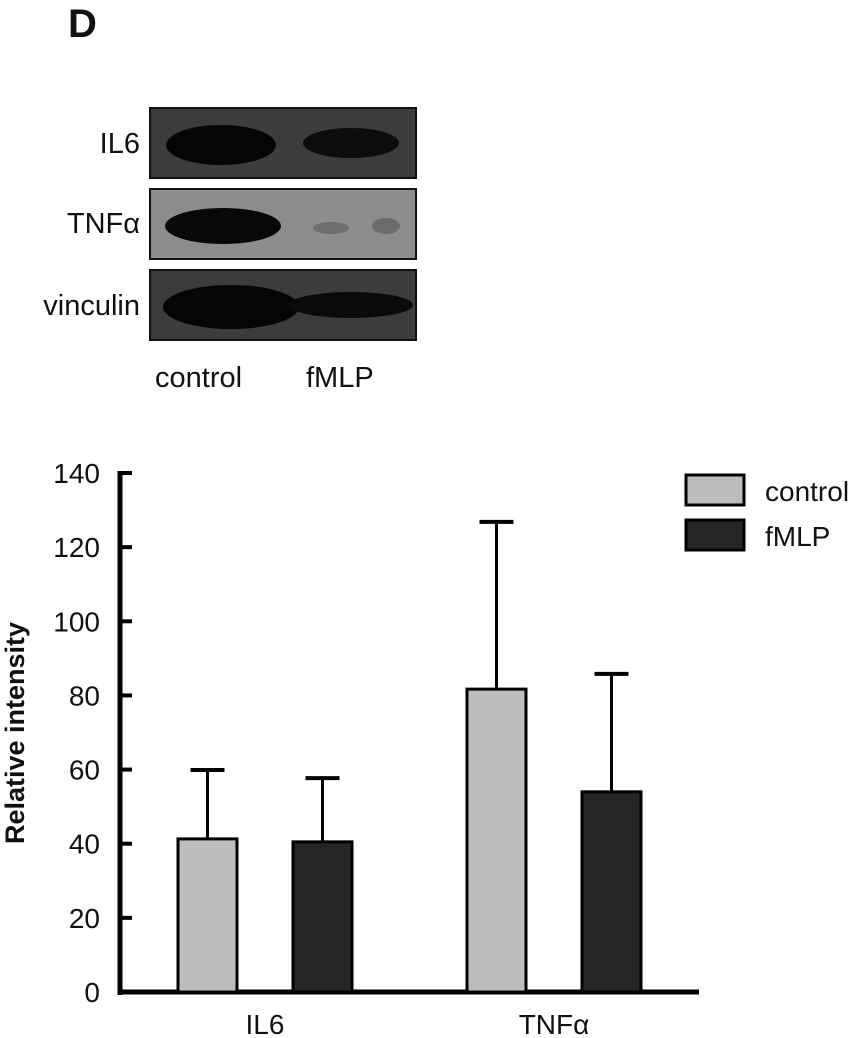 The width and height of the screenshot is (861, 1038). I want to click on blot-label-tnfa: TNFα, so click(103, 224).